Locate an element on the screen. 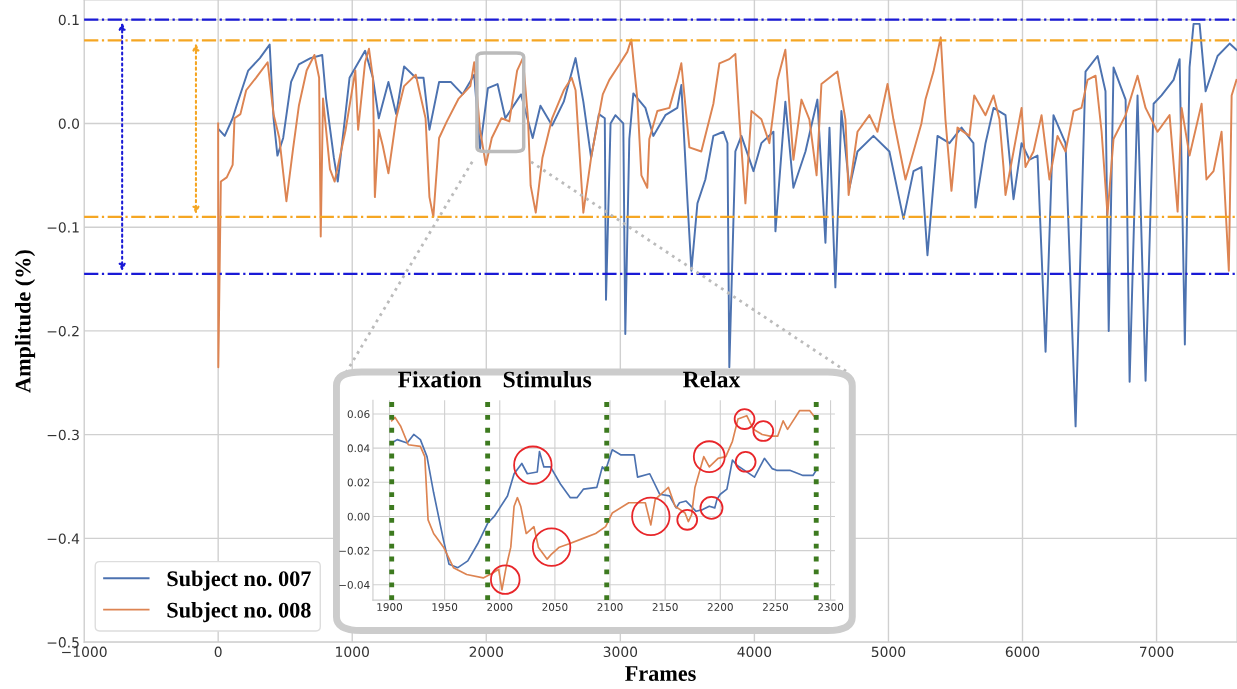 Image resolution: width=1237 pixels, height=689 pixels. x-tick-label: 1900 is located at coordinates (390, 607).